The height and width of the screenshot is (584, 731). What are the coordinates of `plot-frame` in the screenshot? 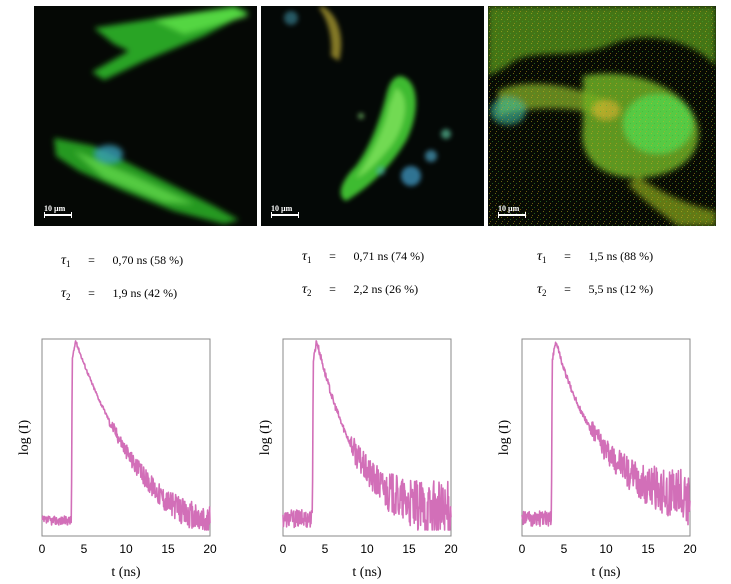 It's located at (367, 437).